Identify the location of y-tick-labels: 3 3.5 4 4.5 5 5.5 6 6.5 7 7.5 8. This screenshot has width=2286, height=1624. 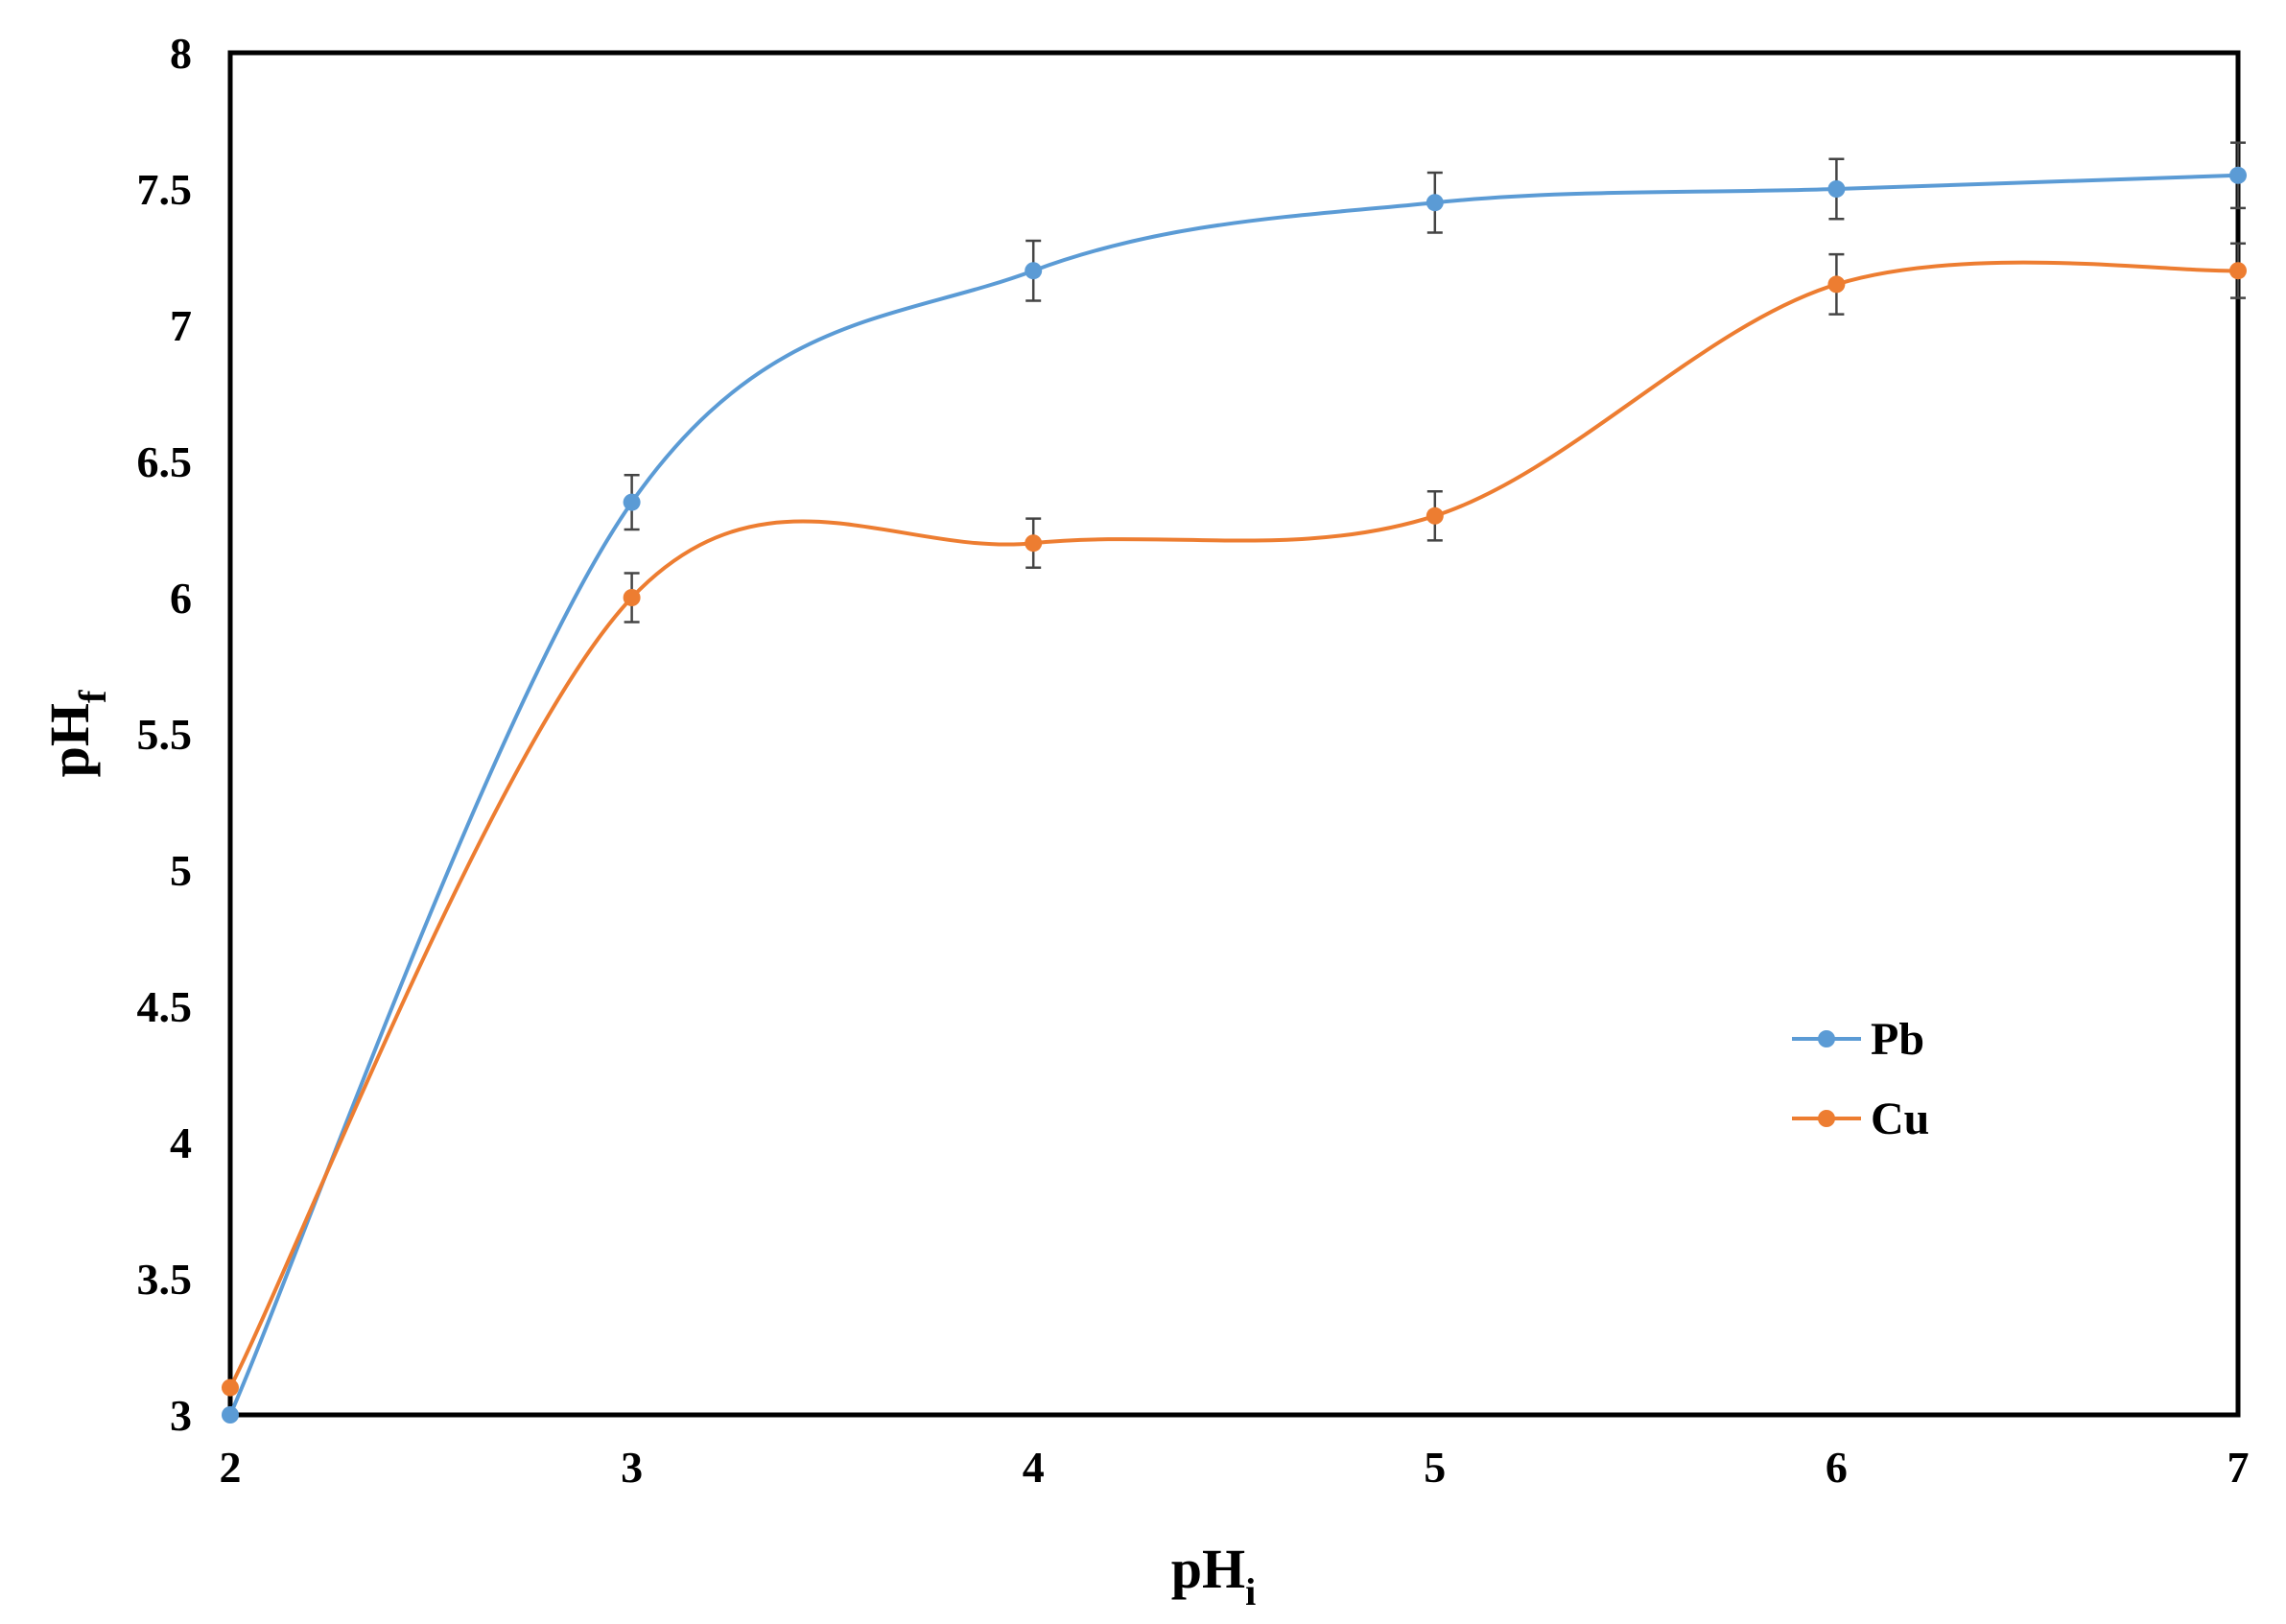
(165, 734).